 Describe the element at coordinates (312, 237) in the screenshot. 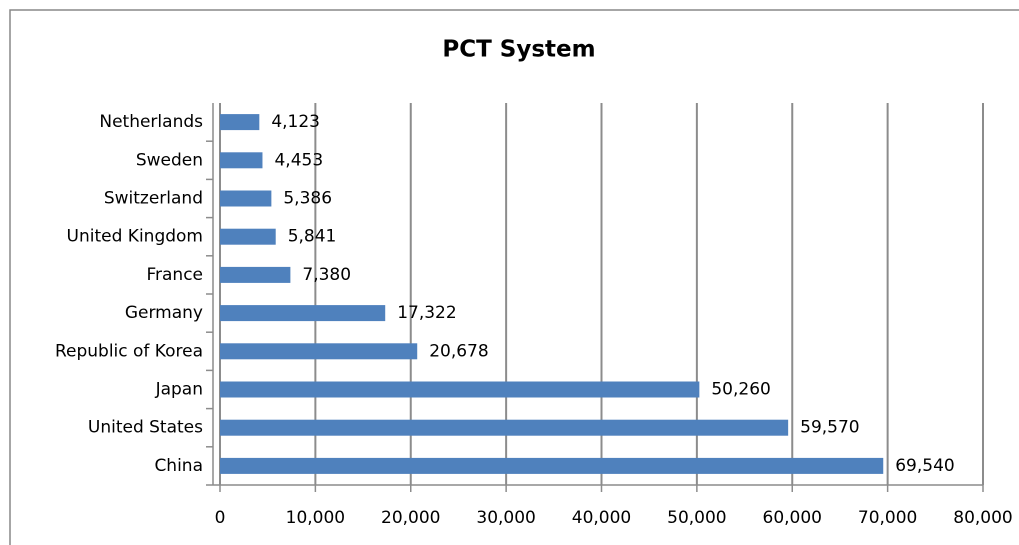

I see `data-label: 5,841` at that location.